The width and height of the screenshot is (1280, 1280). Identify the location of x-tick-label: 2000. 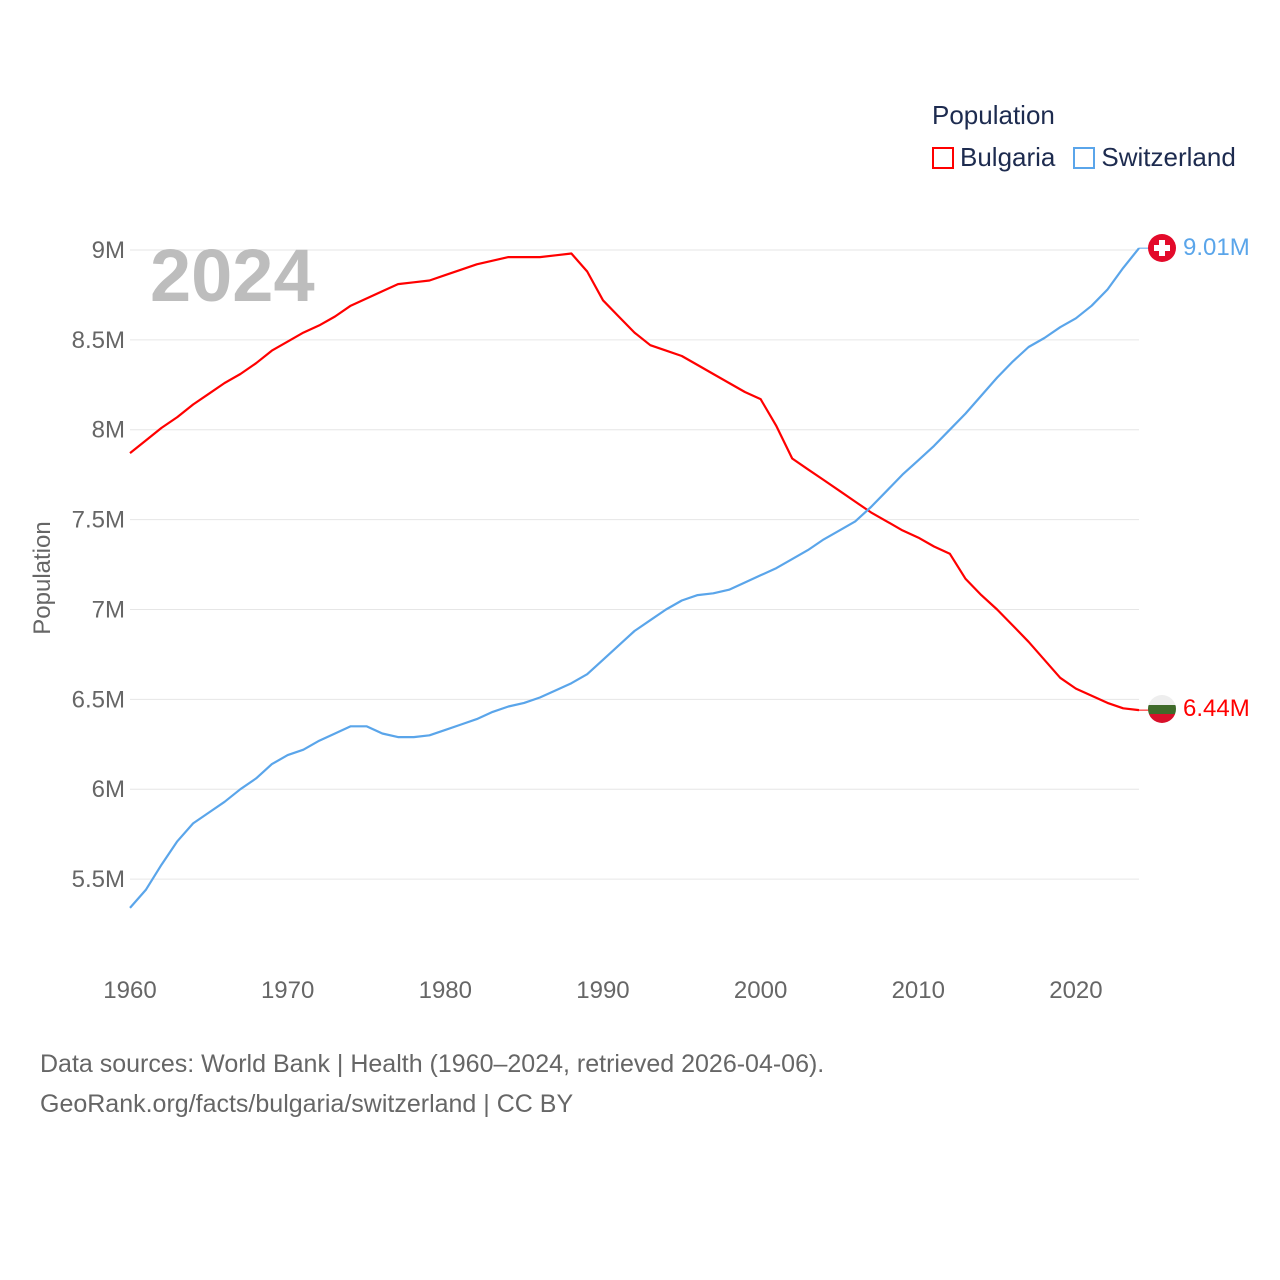
(760, 990).